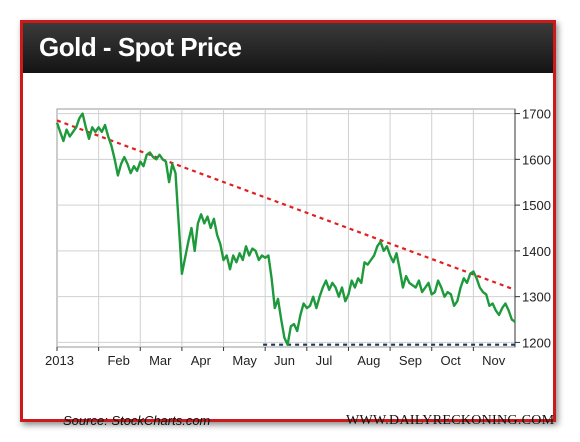 The height and width of the screenshot is (442, 580). Describe the element at coordinates (494, 360) in the screenshot. I see `x-tick-label: Nov` at that location.